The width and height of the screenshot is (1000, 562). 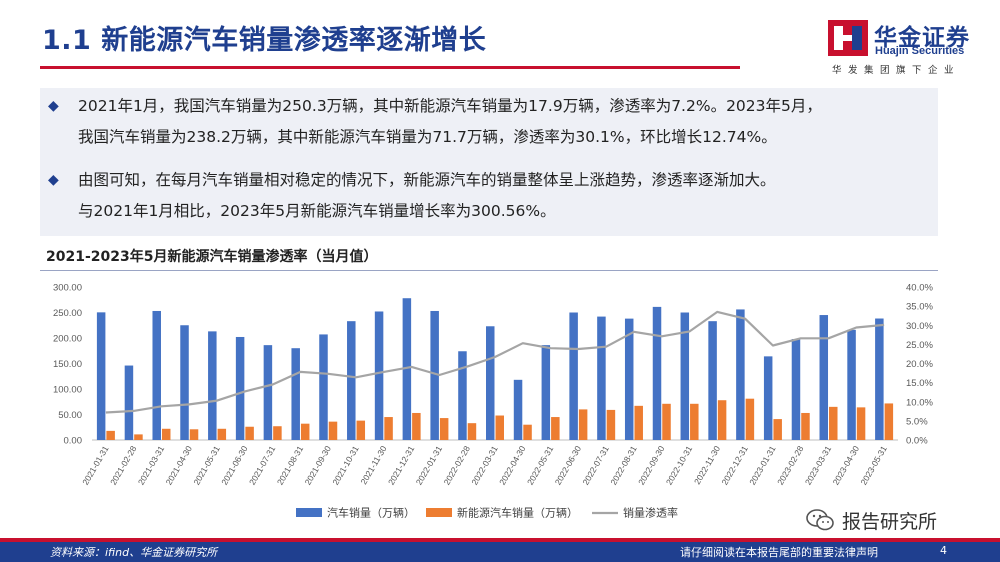 What do you see at coordinates (919, 383) in the screenshot?
I see `right-axis-tick-label: 15.0%` at bounding box center [919, 383].